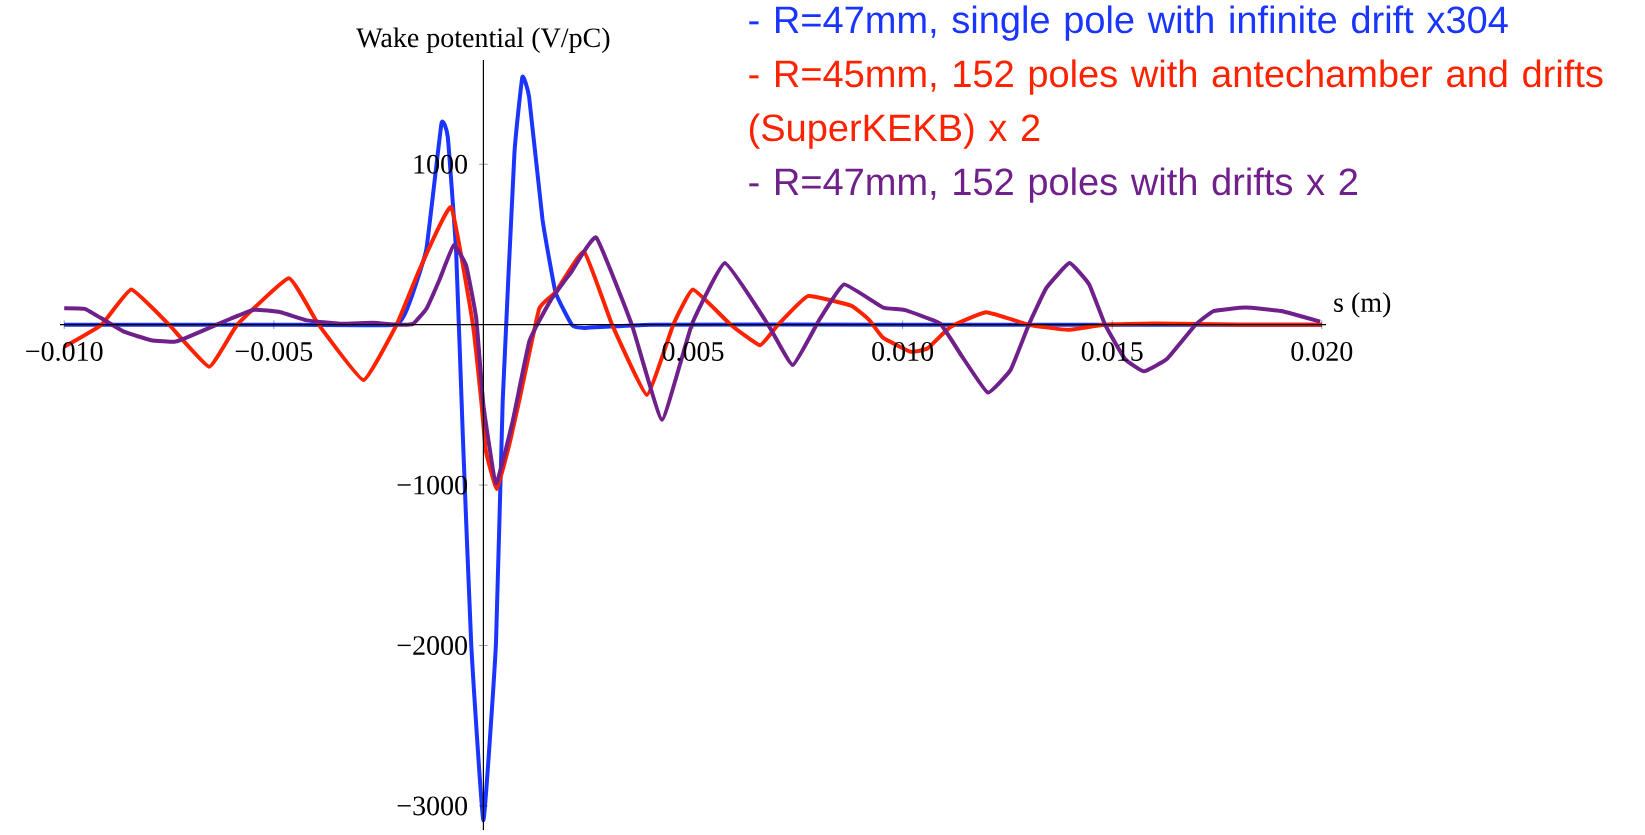 The width and height of the screenshot is (1645, 835). I want to click on y-tick-label: −3000, so click(432, 806).